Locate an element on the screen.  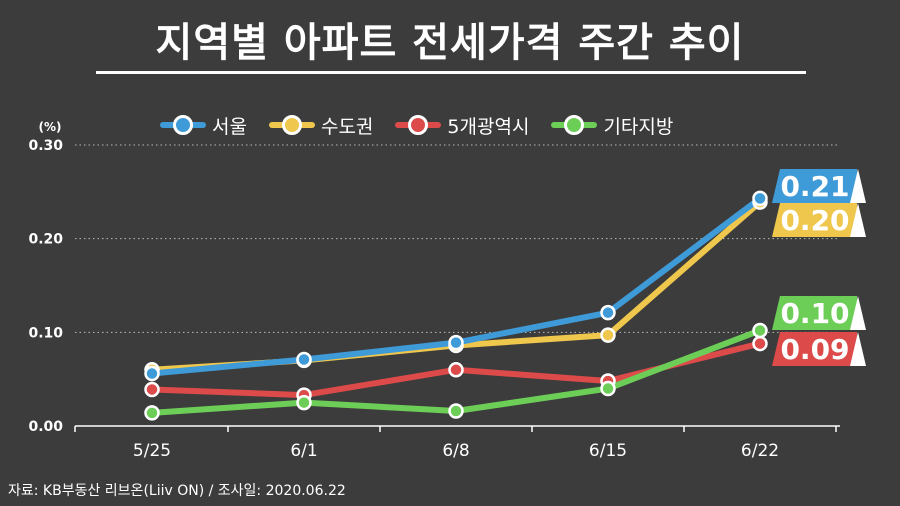
y-tick-label: 0.20 is located at coordinates (45, 240).